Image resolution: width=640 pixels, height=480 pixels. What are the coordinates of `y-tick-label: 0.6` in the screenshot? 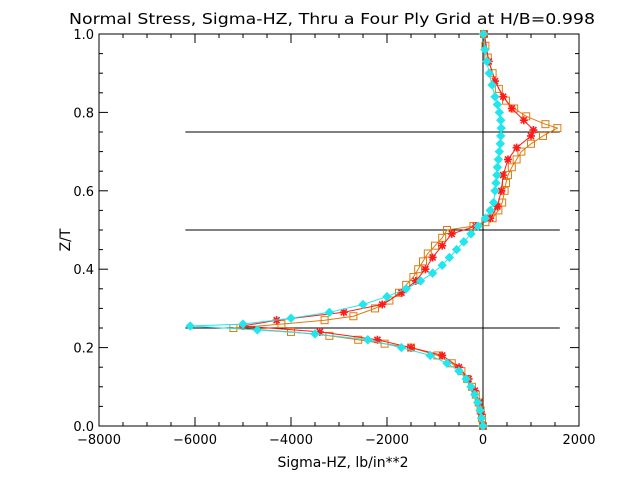 It's located at (83, 192).